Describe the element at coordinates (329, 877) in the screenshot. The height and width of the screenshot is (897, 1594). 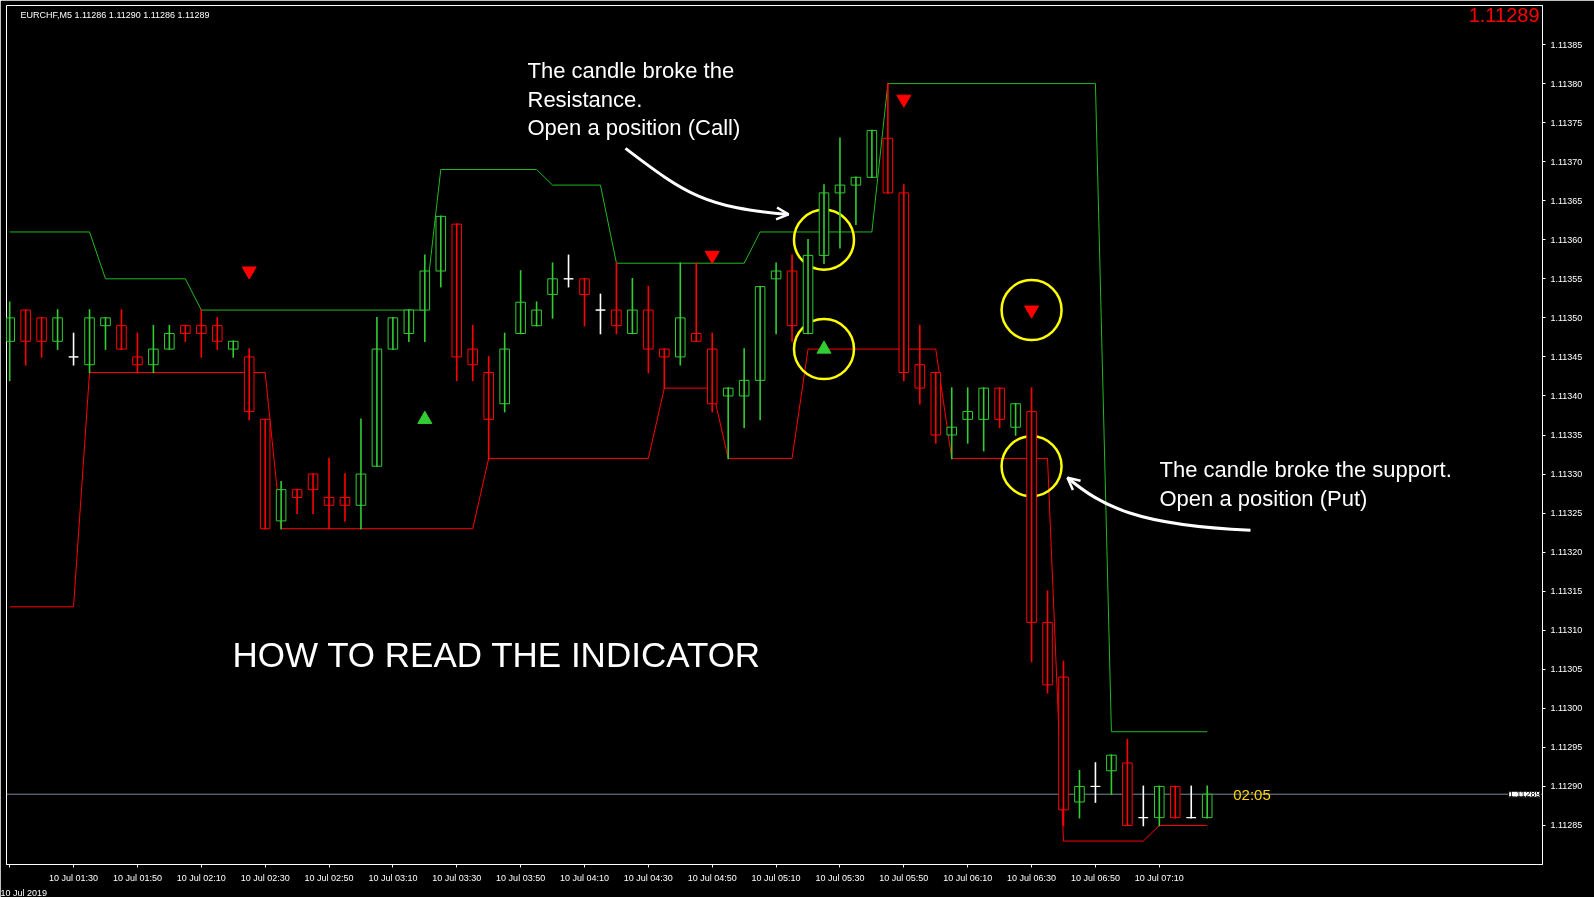
I see `x-tick-label: 10 Jul 02:50` at that location.